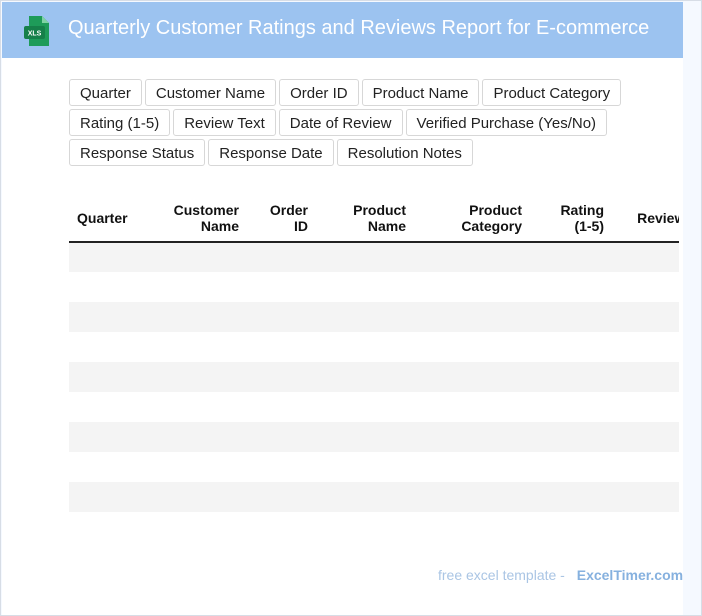  I want to click on column-chip-rating: Rating (1-5), so click(120, 122).